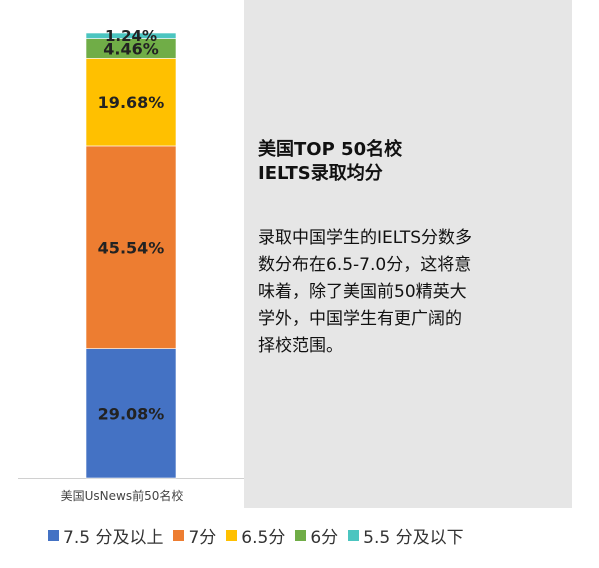 This screenshot has width=599, height=568. I want to click on data-label: 29.08%, so click(131, 413).